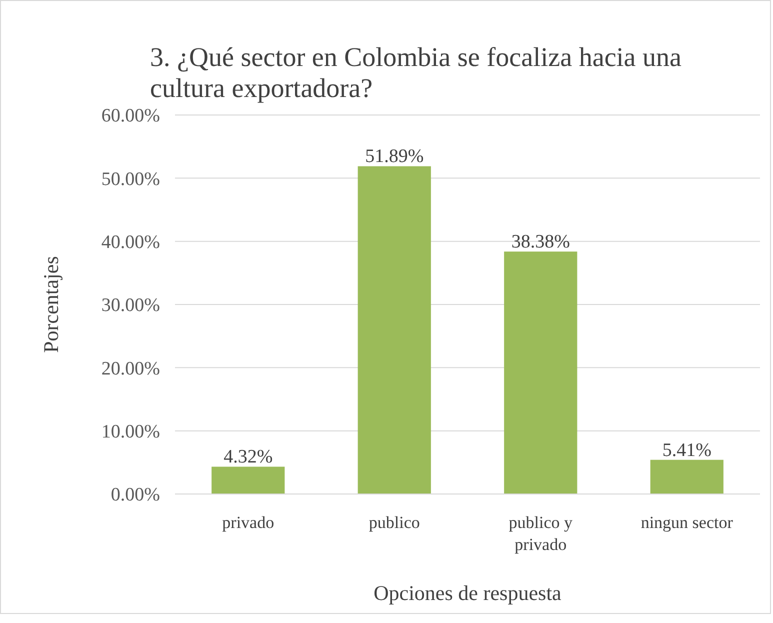  Describe the element at coordinates (130, 431) in the screenshot. I see `y-tick-label: 10.00%` at that location.